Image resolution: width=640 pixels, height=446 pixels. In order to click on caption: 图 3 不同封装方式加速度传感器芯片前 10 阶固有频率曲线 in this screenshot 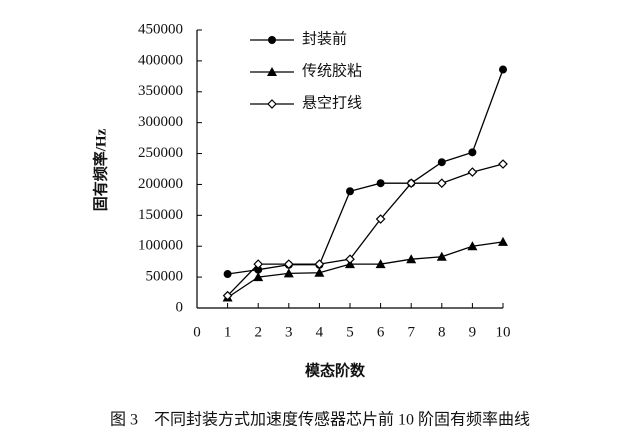, I will do `click(320, 420)`.